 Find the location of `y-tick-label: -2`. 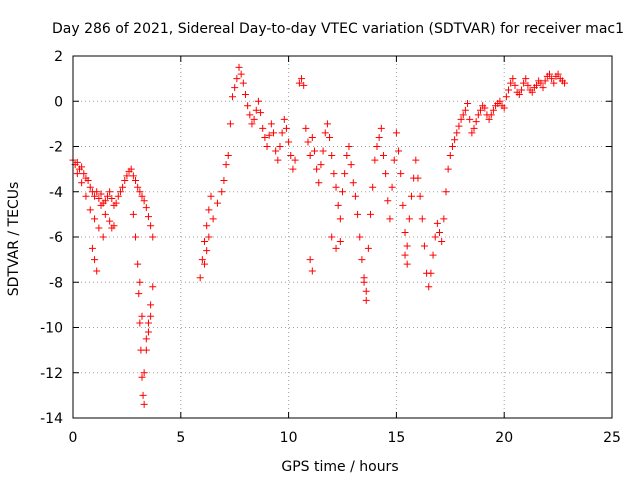

y-tick-label: -2 is located at coordinates (56, 148).